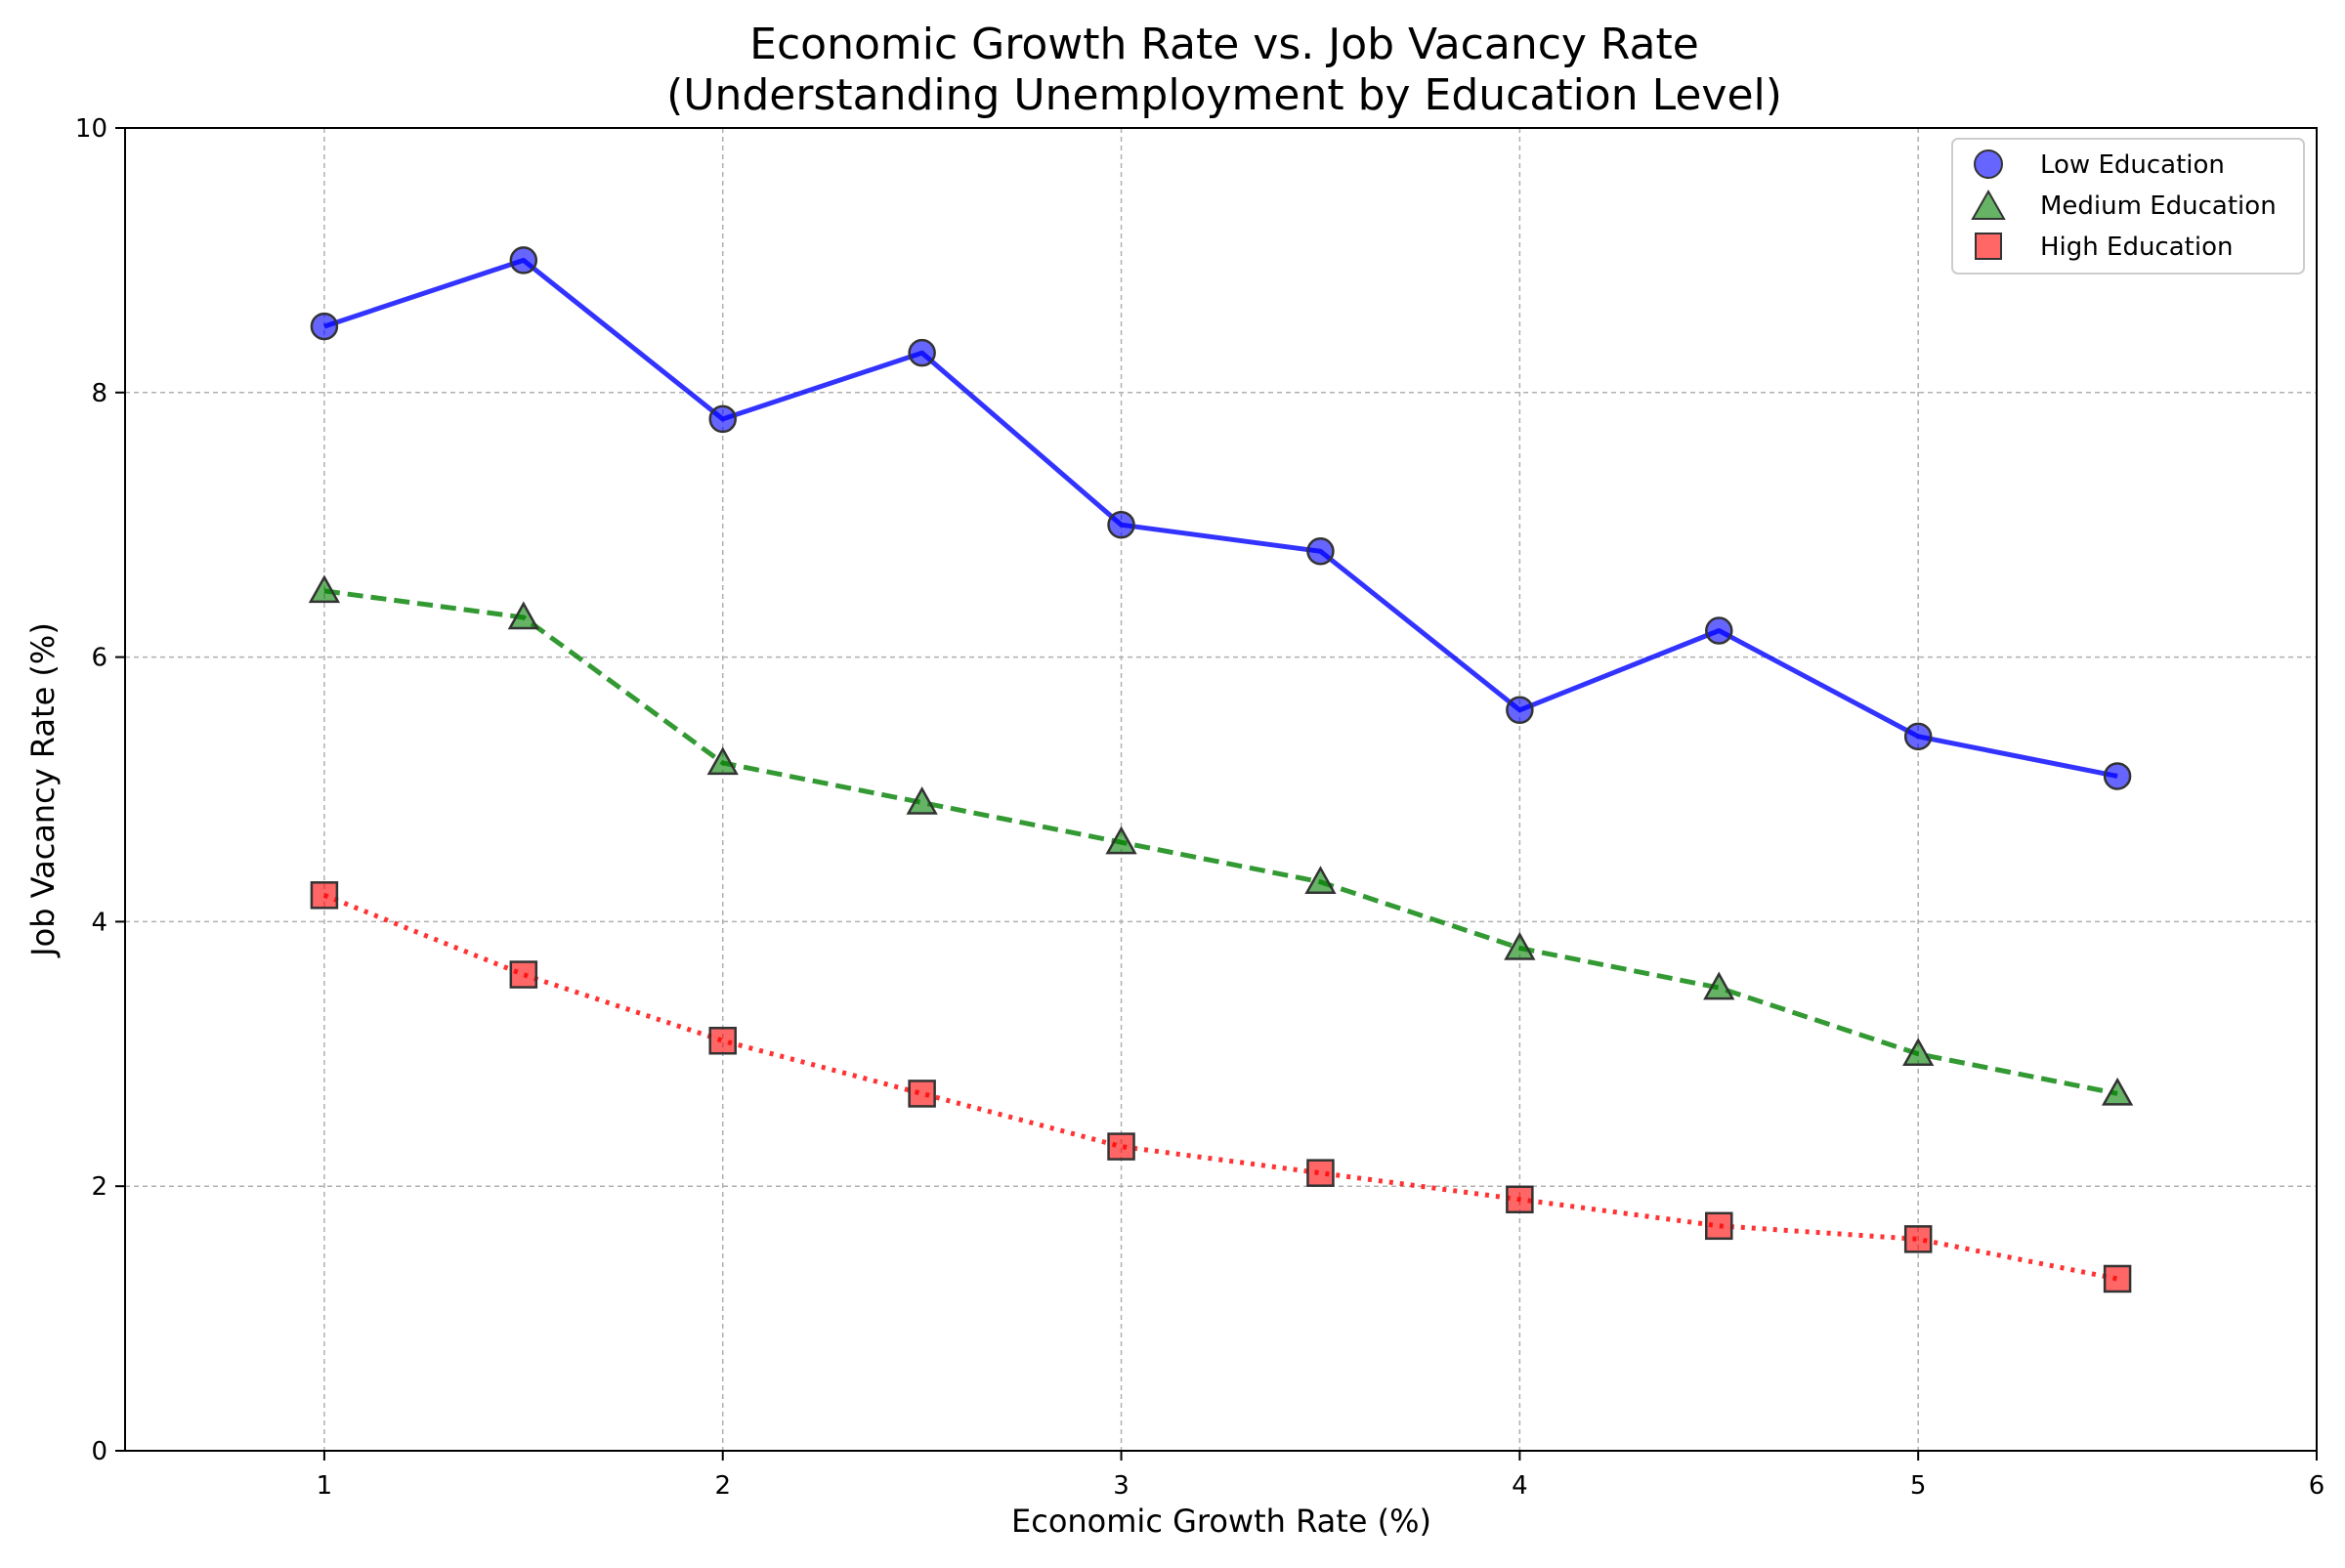 The image size is (2345, 1568). I want to click on legend-entry-medium-education: Medium Education, so click(2124, 205).